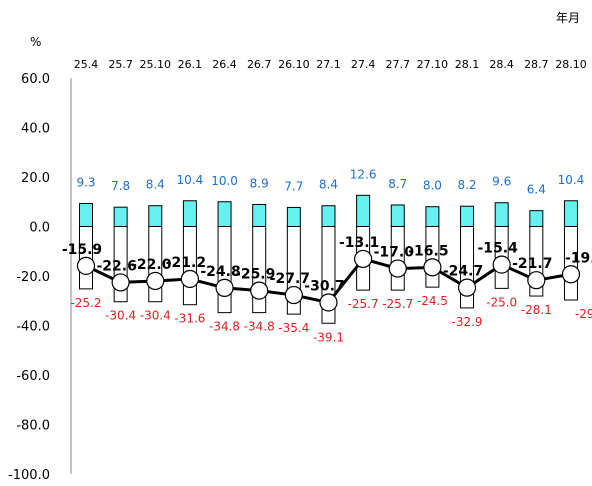 The width and height of the screenshot is (592, 486). What do you see at coordinates (324, 286) in the screenshot?
I see `line-point-label: -30.7` at bounding box center [324, 286].